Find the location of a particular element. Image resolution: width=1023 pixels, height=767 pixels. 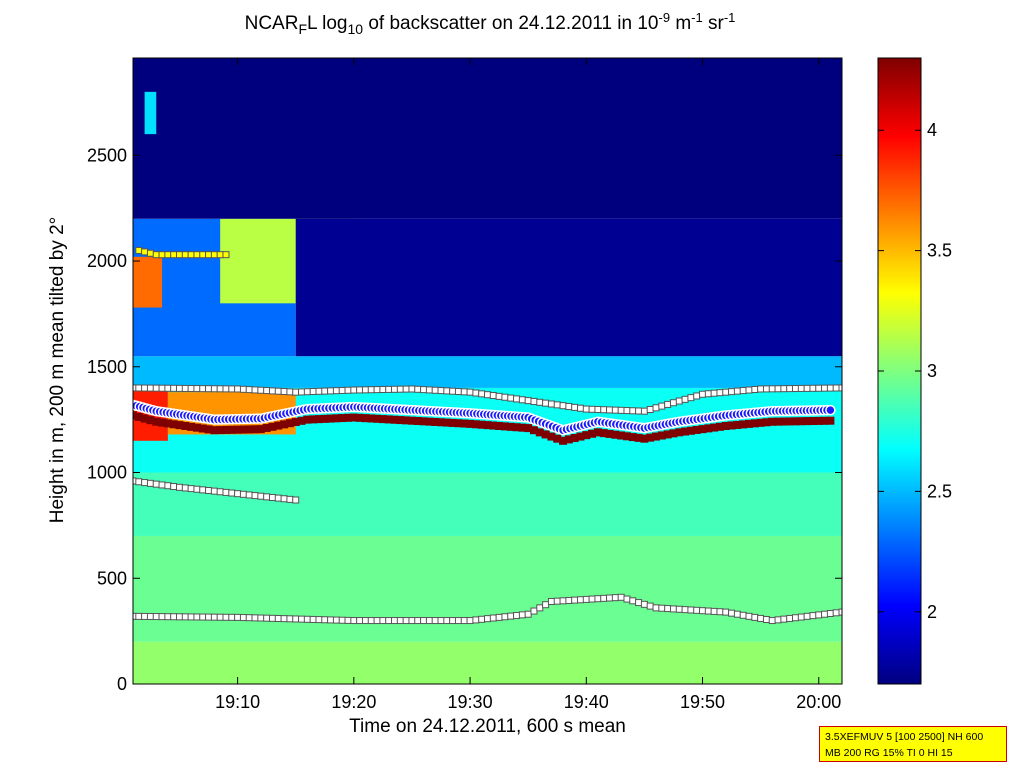

info-line-1: 3.5XEFMUV 5 [100 2500] NH 600 is located at coordinates (904, 737).